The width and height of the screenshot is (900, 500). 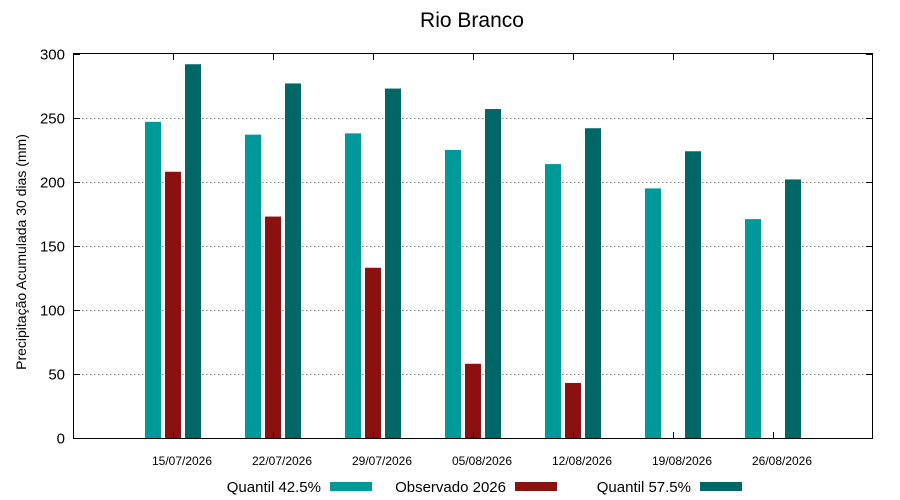 I want to click on legend-label: Quantil 42.5%, so click(x=274, y=487).